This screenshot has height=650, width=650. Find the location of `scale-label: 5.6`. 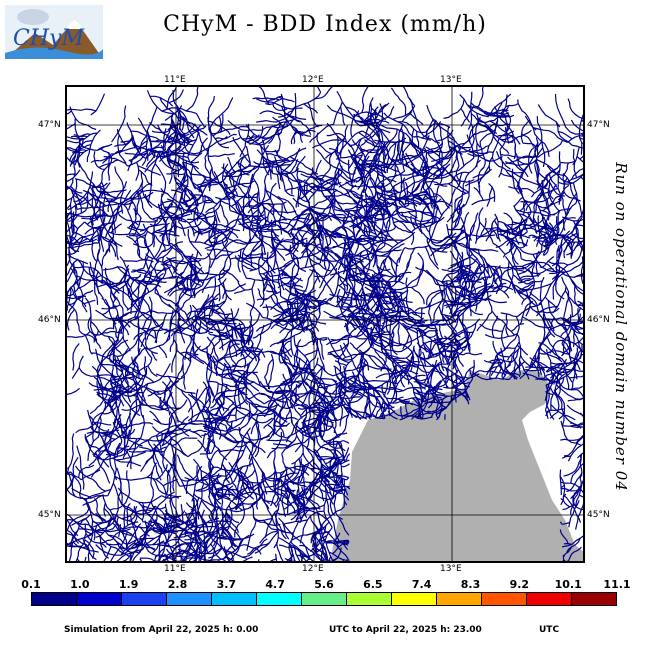

scale-label: 5.6 is located at coordinates (324, 584).